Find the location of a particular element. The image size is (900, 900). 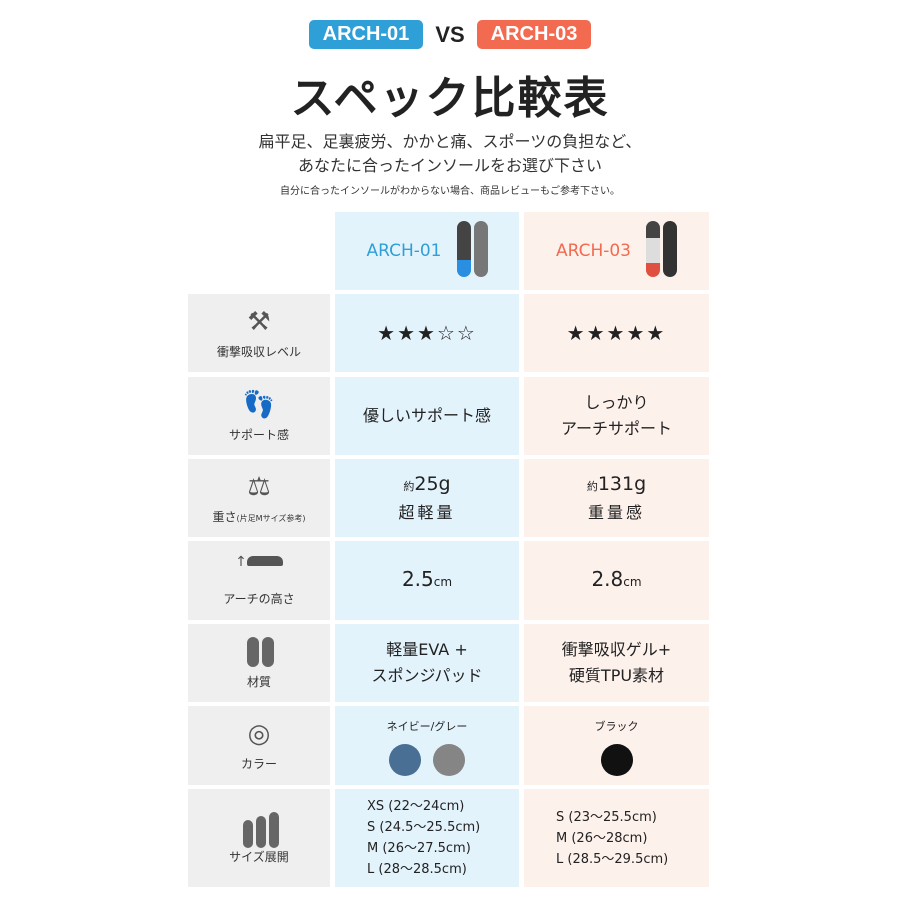

arch-height-arch-03: 2.8cm is located at coordinates (616, 580).